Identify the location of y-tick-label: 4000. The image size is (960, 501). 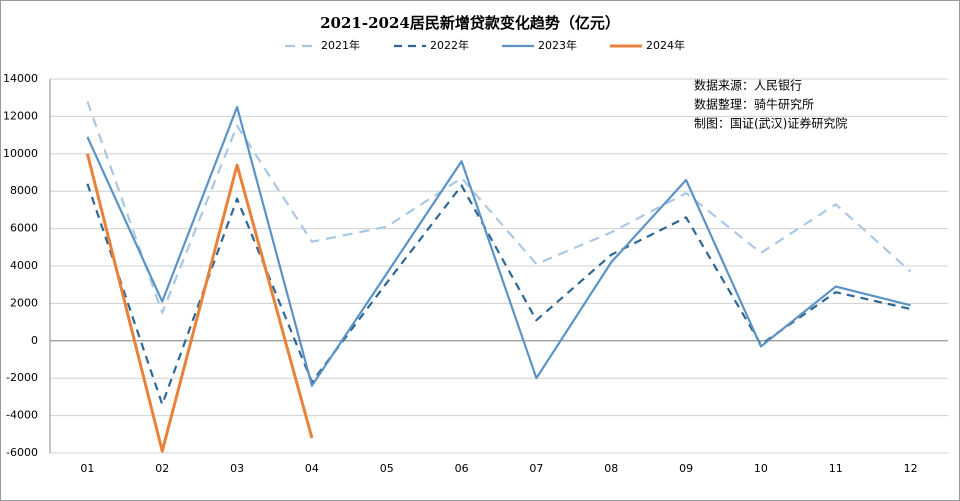
(24, 265).